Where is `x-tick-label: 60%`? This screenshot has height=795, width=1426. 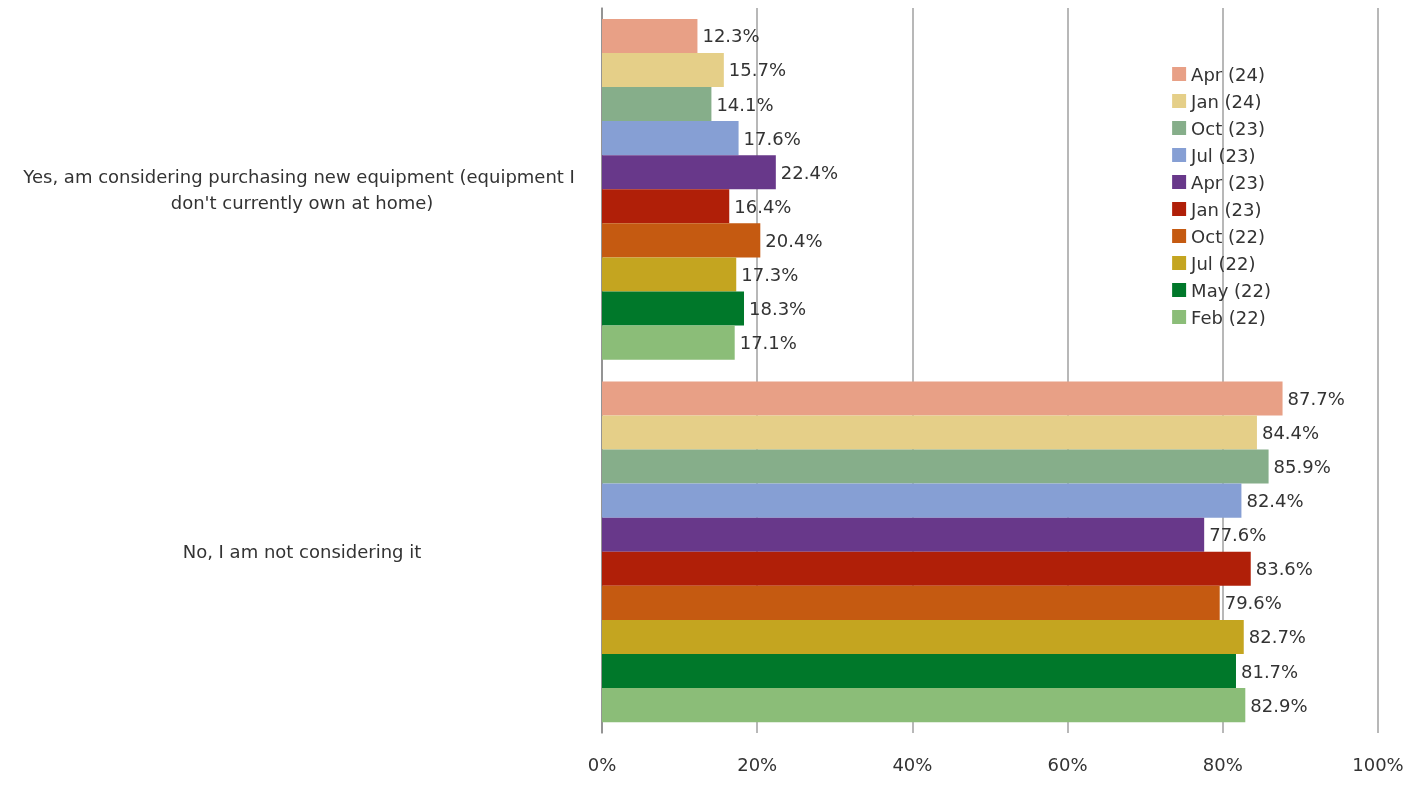 x-tick-label: 60% is located at coordinates (1067, 764).